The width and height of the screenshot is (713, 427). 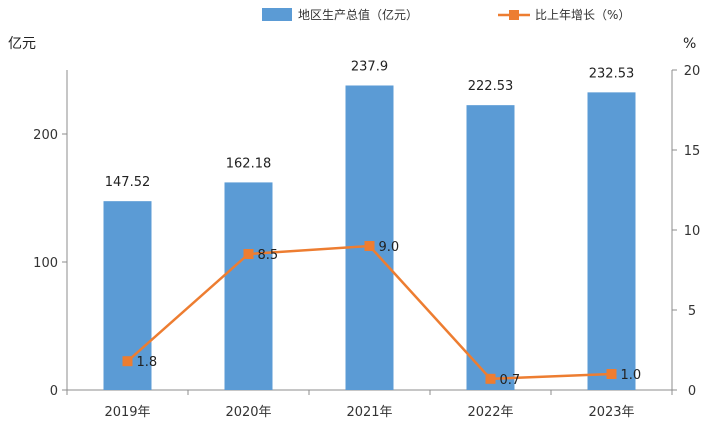 I want to click on y-right-ticks: 0 5 10 15 20, so click(x=686, y=231).